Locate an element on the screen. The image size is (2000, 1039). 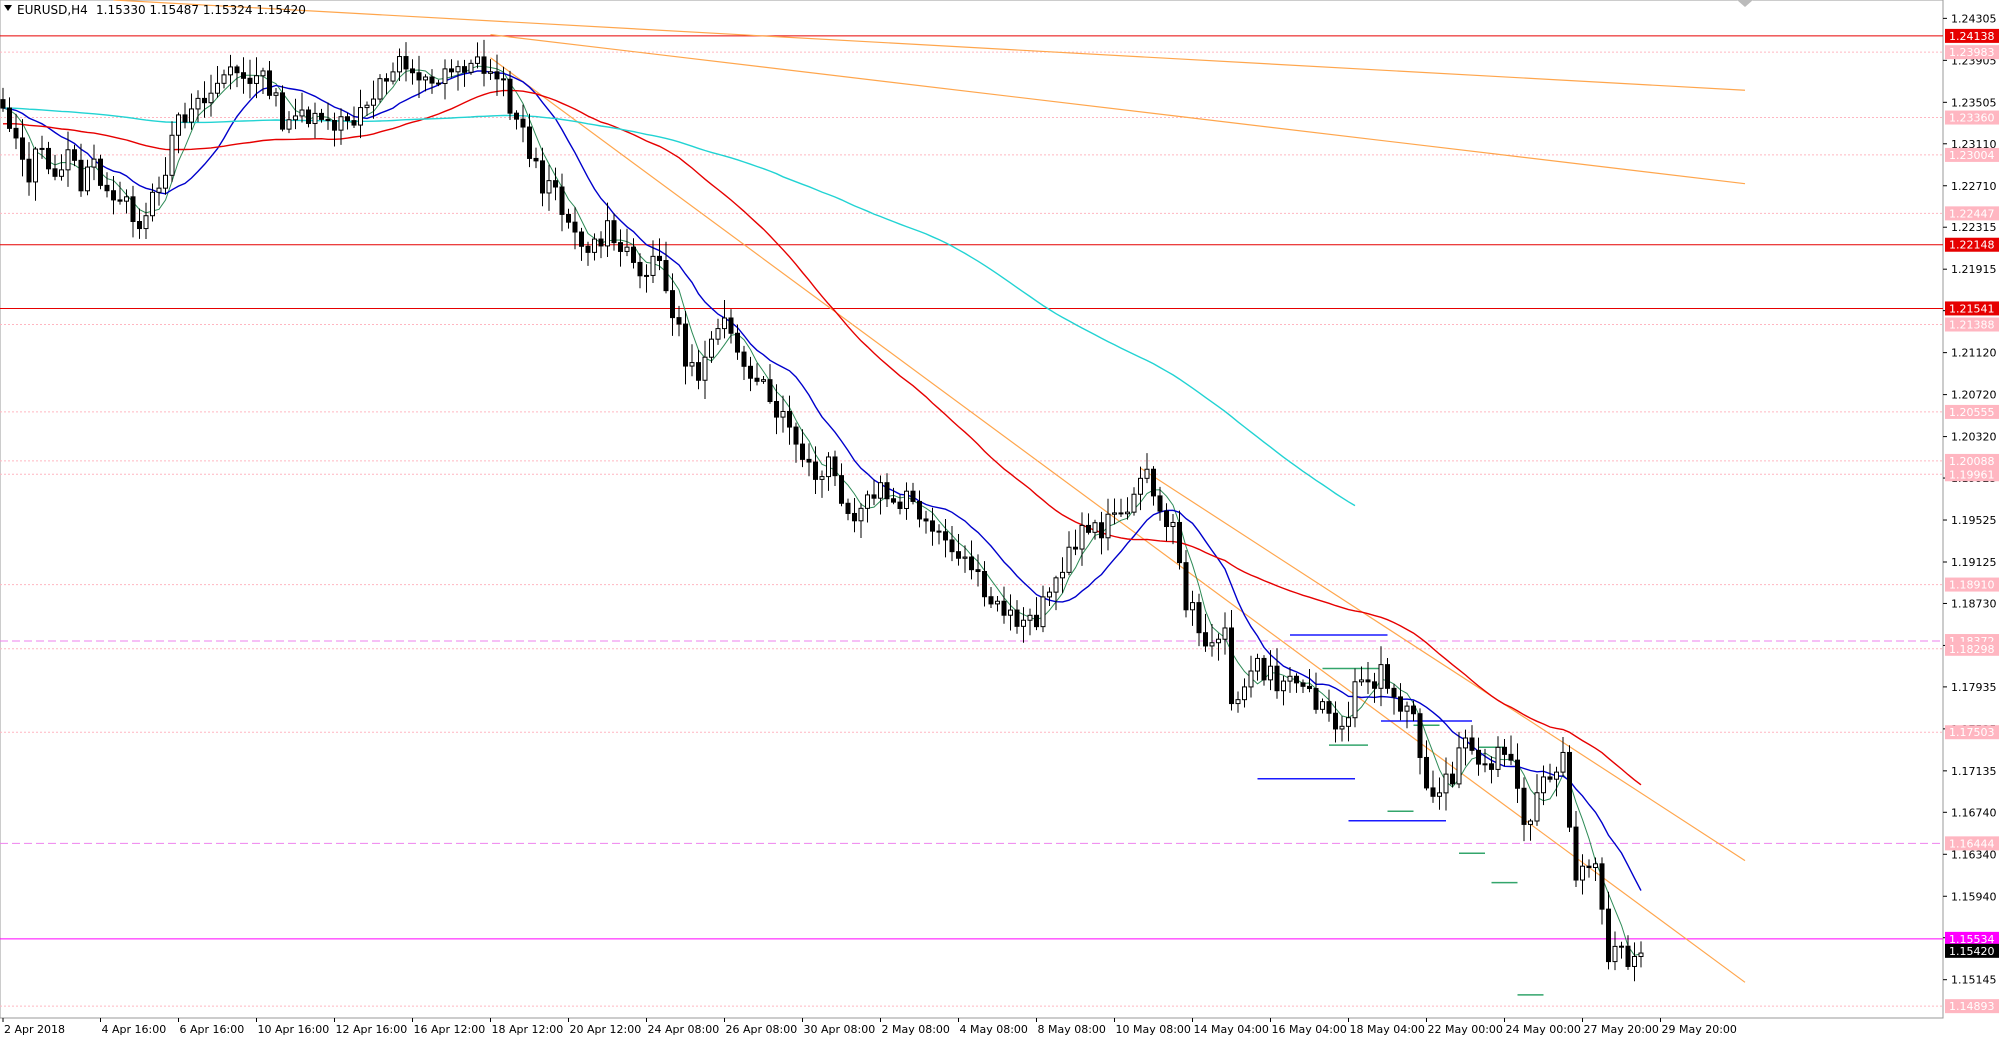
time-tick-label: 29 May 20:00 is located at coordinates (1699, 1029).